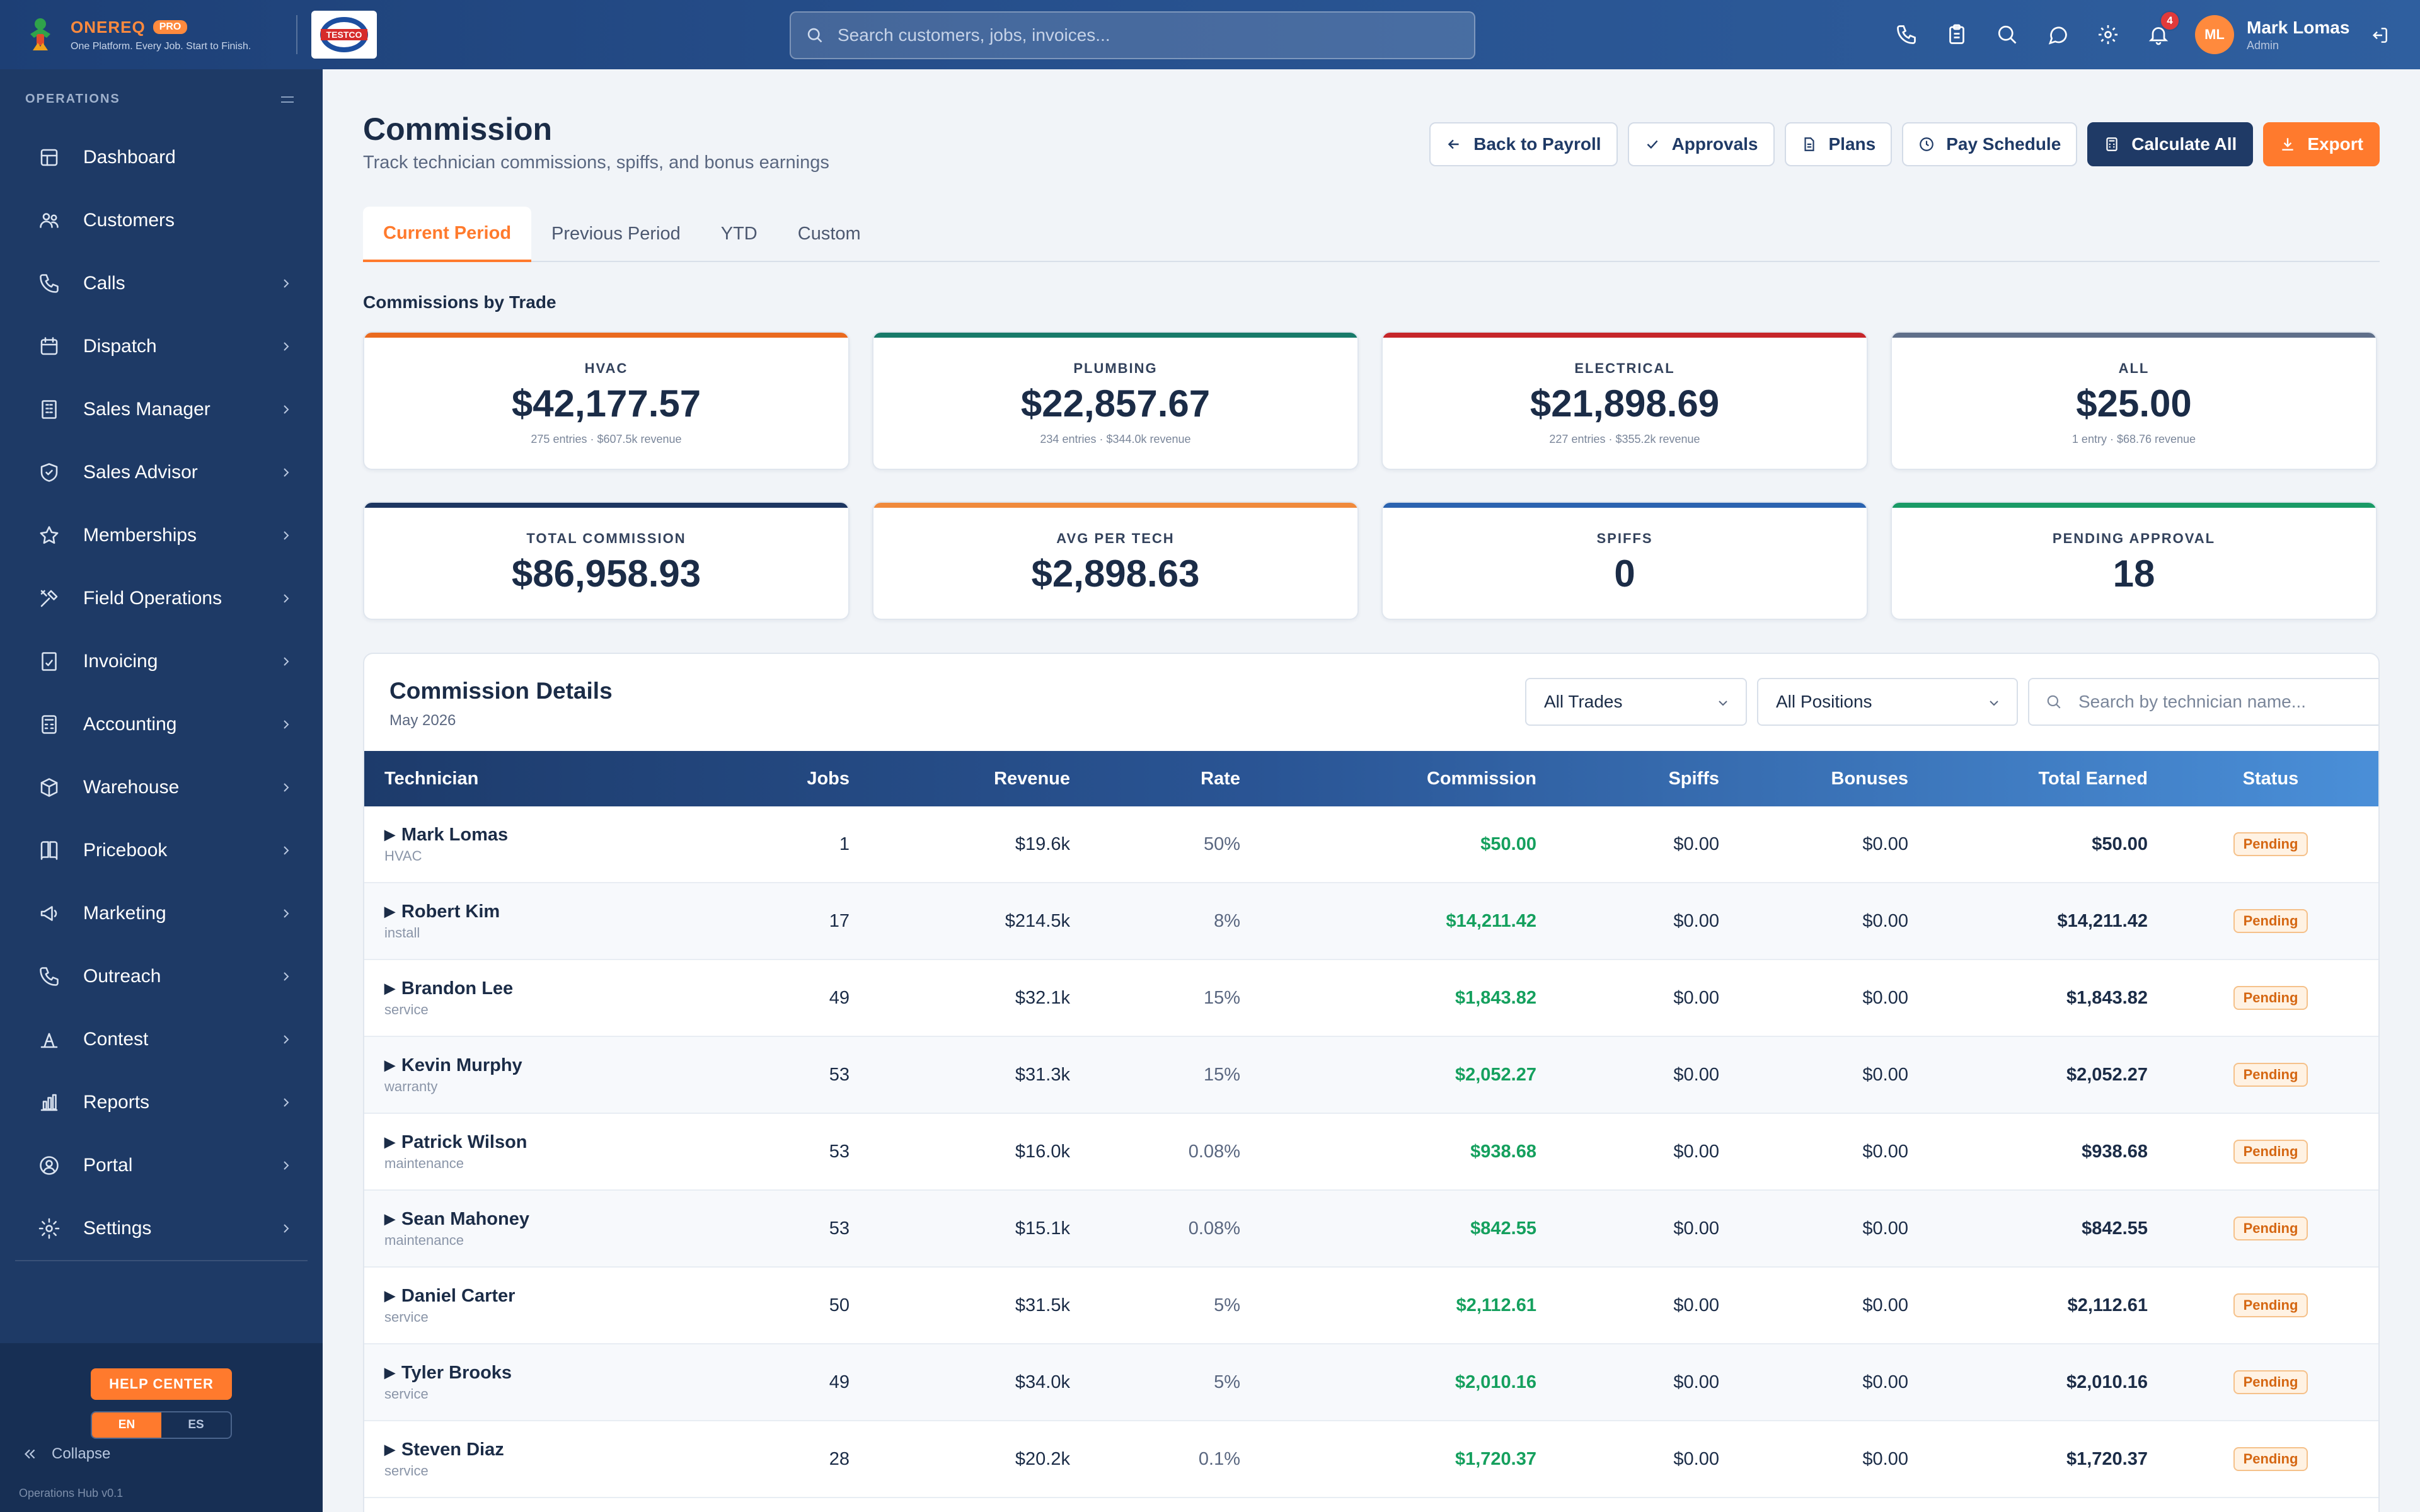 The width and height of the screenshot is (2420, 1512). What do you see at coordinates (432, 778) in the screenshot?
I see `column-header-technician: Technician` at bounding box center [432, 778].